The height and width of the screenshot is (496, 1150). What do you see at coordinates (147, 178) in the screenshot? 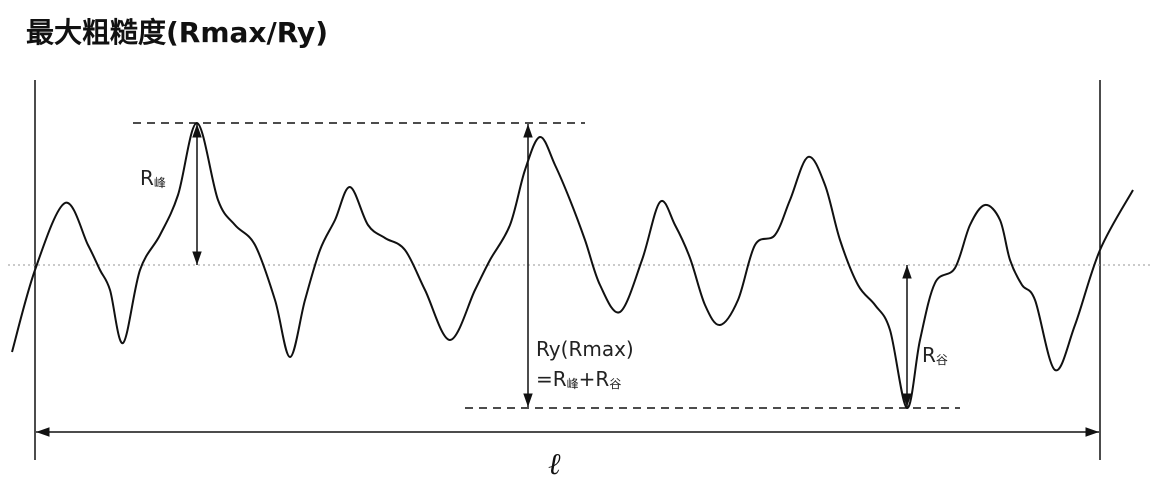
I see `peak-r: R` at bounding box center [147, 178].